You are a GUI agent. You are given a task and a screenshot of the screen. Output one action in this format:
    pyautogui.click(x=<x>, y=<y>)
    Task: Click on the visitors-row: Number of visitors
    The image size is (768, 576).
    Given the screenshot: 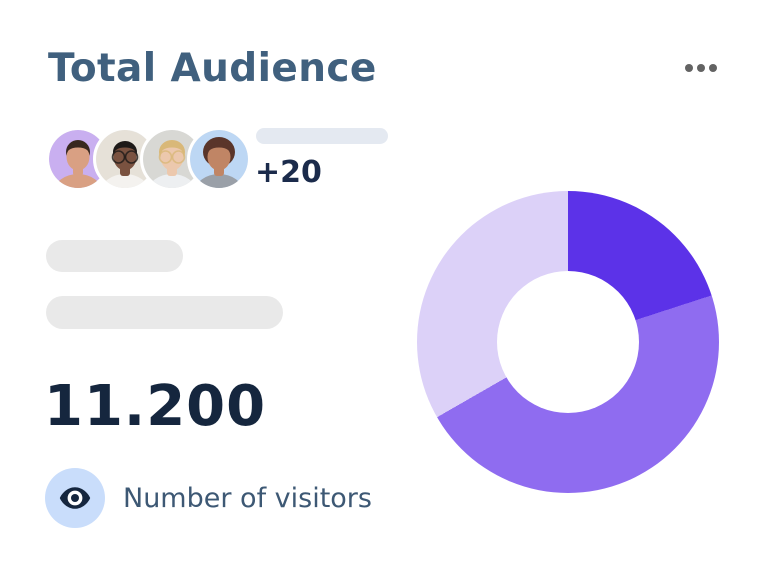 What is the action you would take?
    pyautogui.click(x=208, y=498)
    